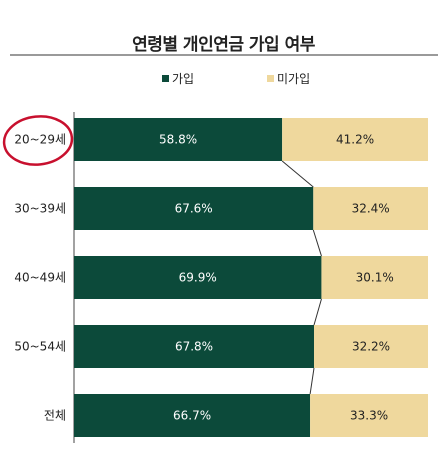  Describe the element at coordinates (224, 55) in the screenshot. I see `title-divider` at that location.